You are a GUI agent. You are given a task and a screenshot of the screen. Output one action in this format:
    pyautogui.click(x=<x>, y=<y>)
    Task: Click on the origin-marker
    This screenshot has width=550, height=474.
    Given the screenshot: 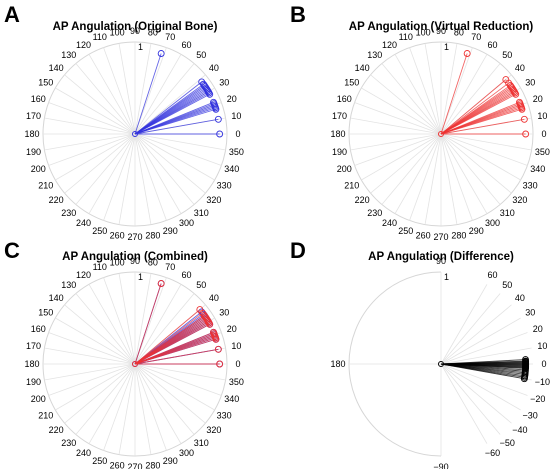 What is the action you would take?
    pyautogui.click(x=441, y=364)
    